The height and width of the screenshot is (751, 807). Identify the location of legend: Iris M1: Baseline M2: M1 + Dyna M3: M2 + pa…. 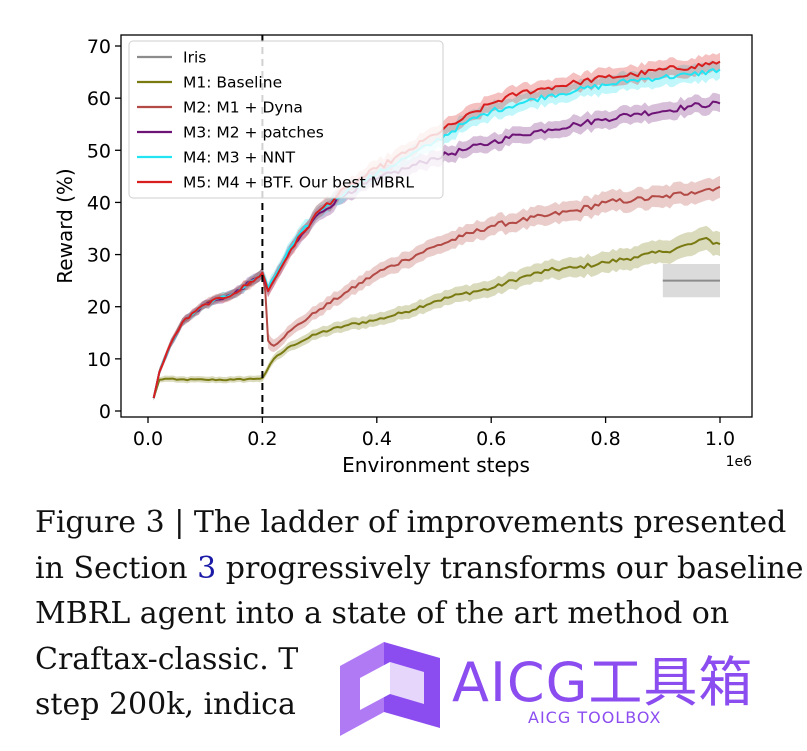
(286, 119).